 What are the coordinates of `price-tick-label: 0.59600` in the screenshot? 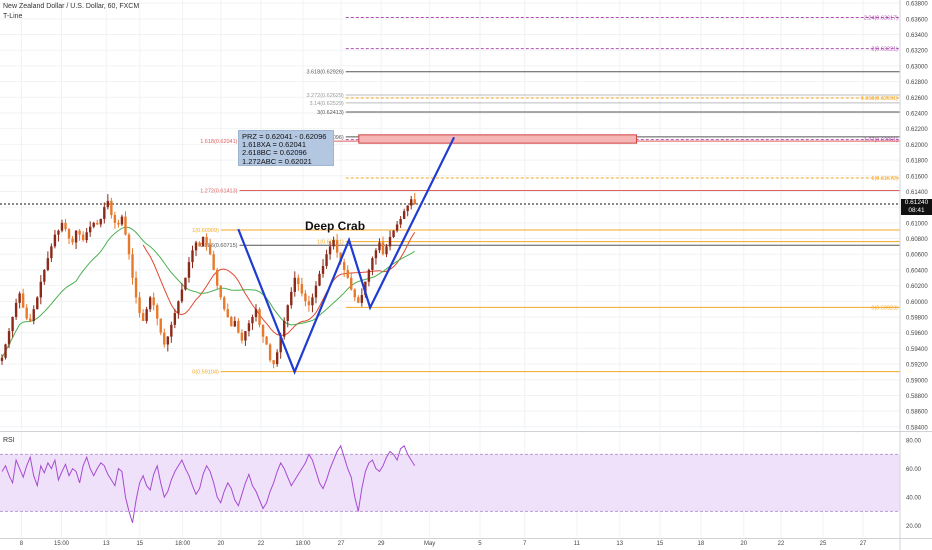 It's located at (917, 334).